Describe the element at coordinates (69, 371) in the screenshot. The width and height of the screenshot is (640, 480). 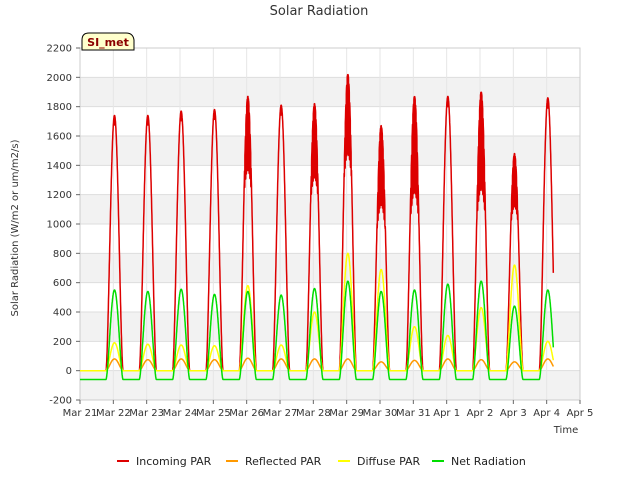
I see `y-tick-label: 0` at that location.